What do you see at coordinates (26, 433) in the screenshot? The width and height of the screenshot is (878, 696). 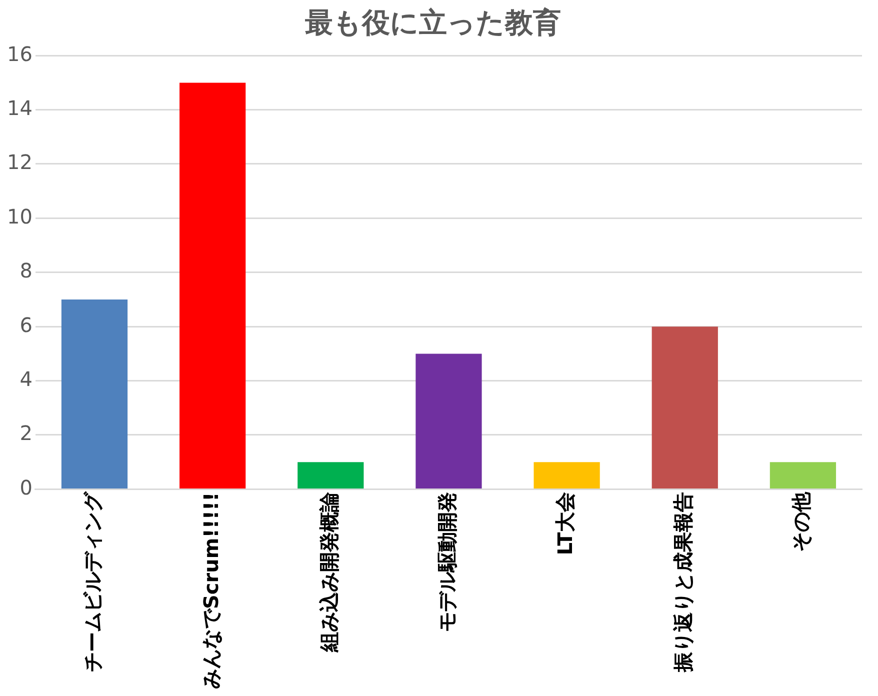 I see `y-tick-label: 2` at bounding box center [26, 433].